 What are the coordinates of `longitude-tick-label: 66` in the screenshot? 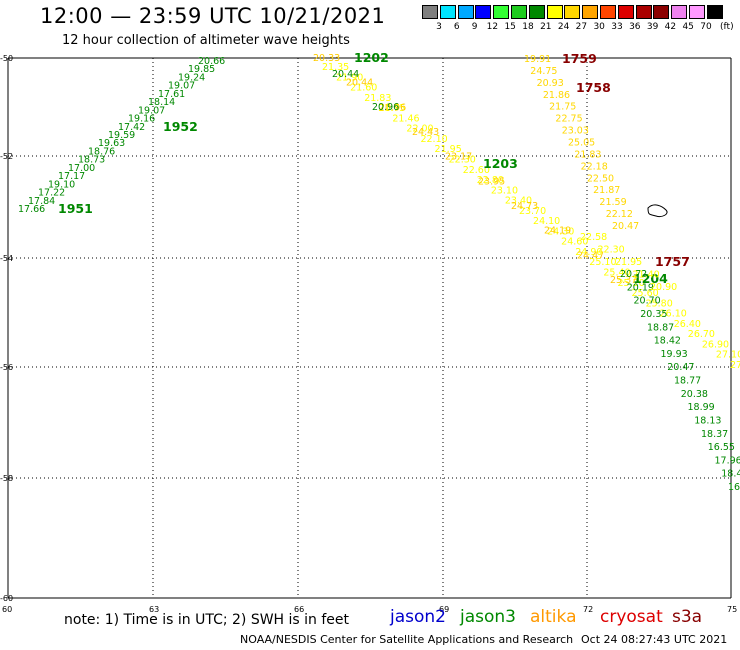 It's located at (299, 609).